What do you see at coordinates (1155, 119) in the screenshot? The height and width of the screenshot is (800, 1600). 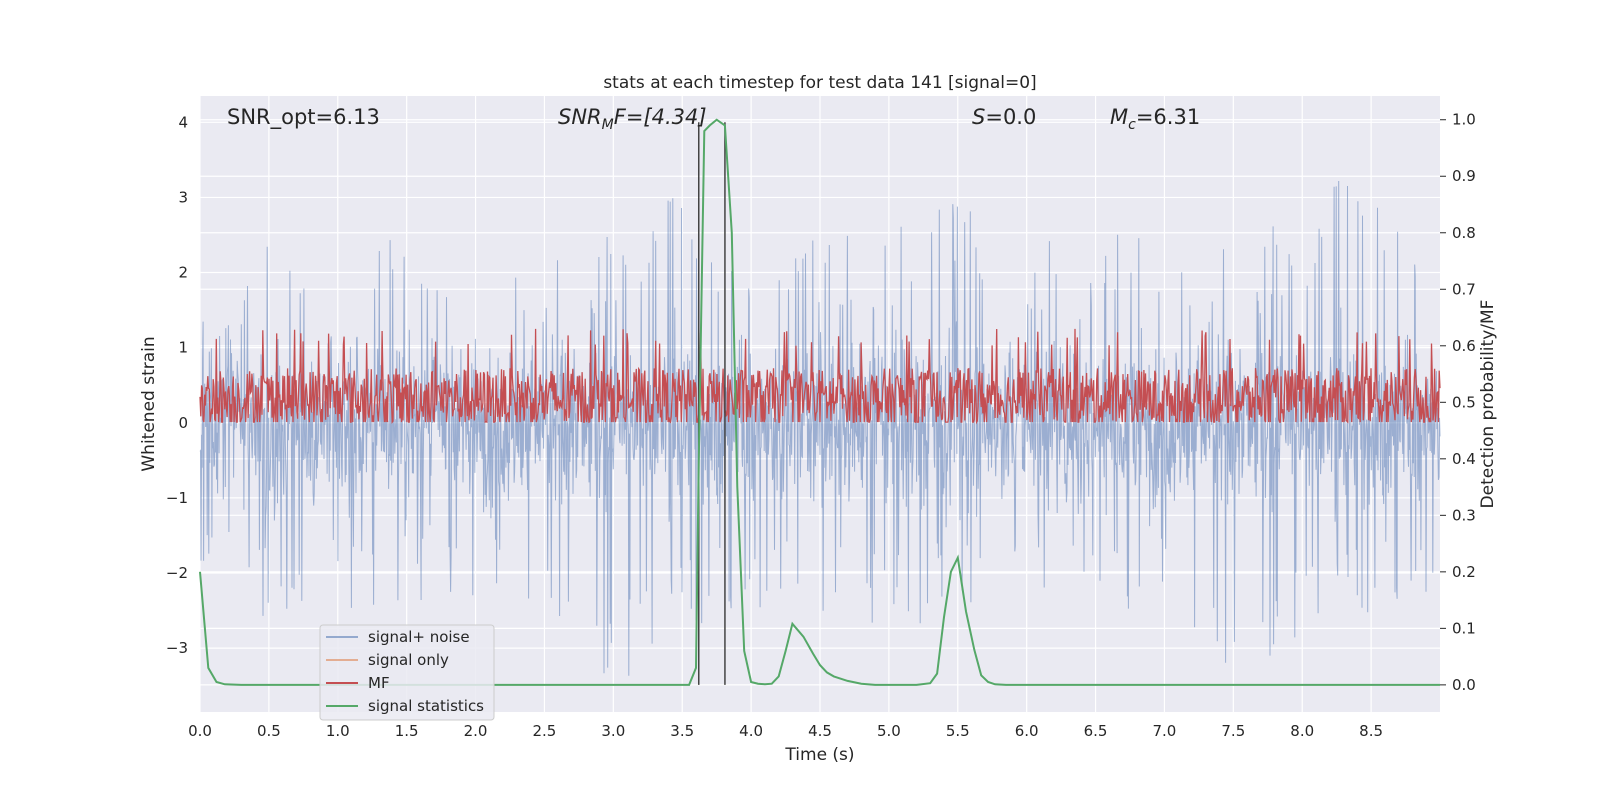 I see `annotation-mc: Mc=6.31` at bounding box center [1155, 119].